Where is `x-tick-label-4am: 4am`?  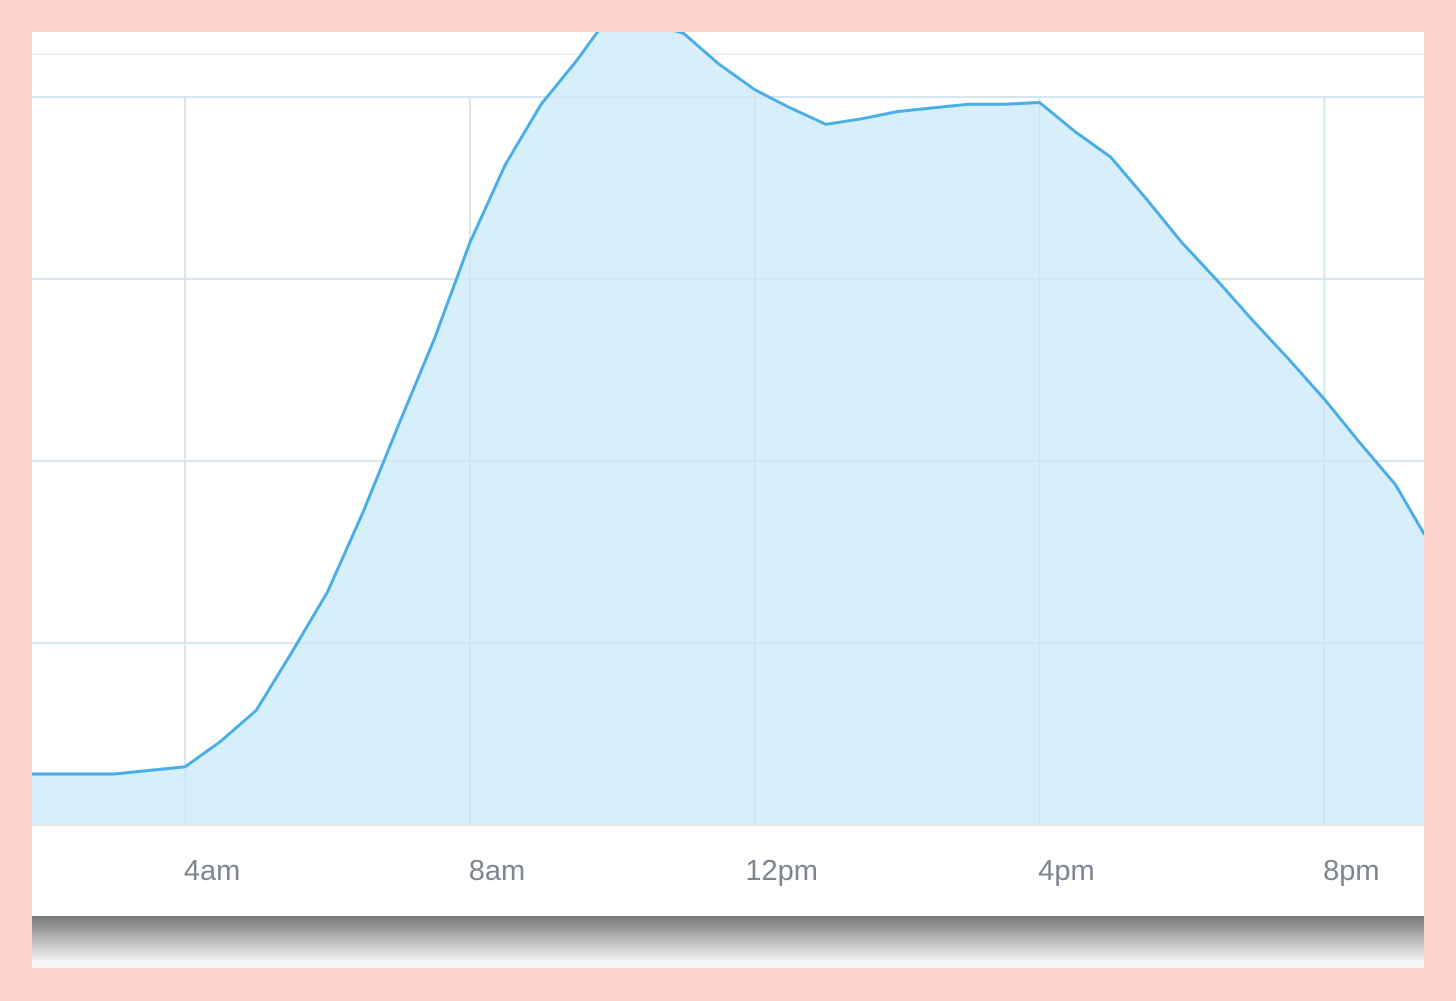
x-tick-label-4am: 4am is located at coordinates (212, 871).